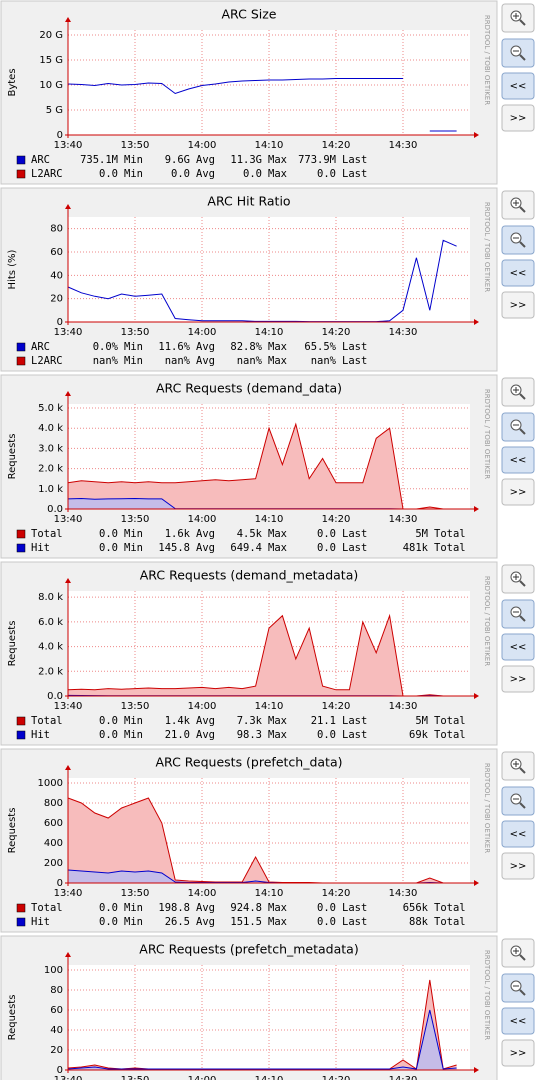  I want to click on y-tick-label: 0.0, so click(55, 696).